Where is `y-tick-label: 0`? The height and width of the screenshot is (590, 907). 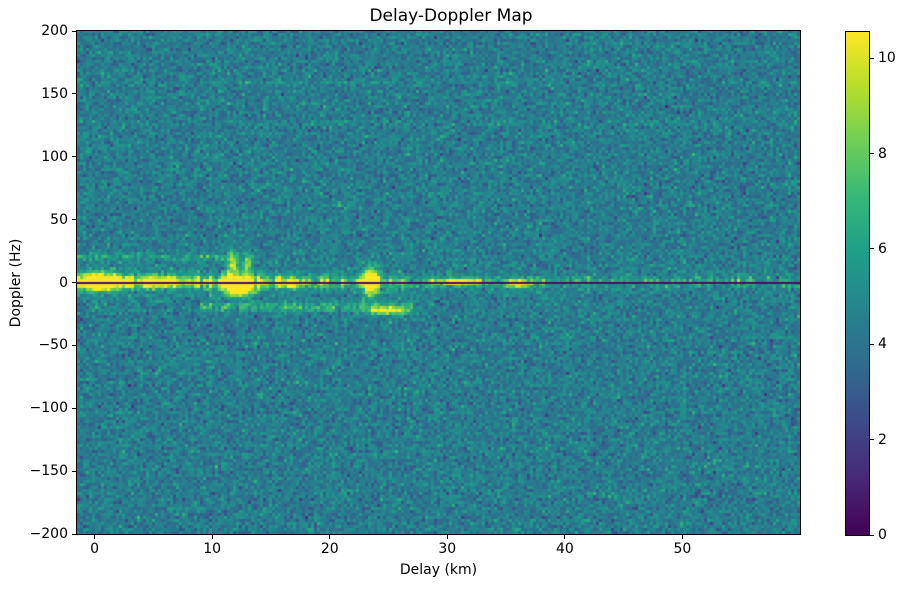 y-tick-label: 0 is located at coordinates (63, 282).